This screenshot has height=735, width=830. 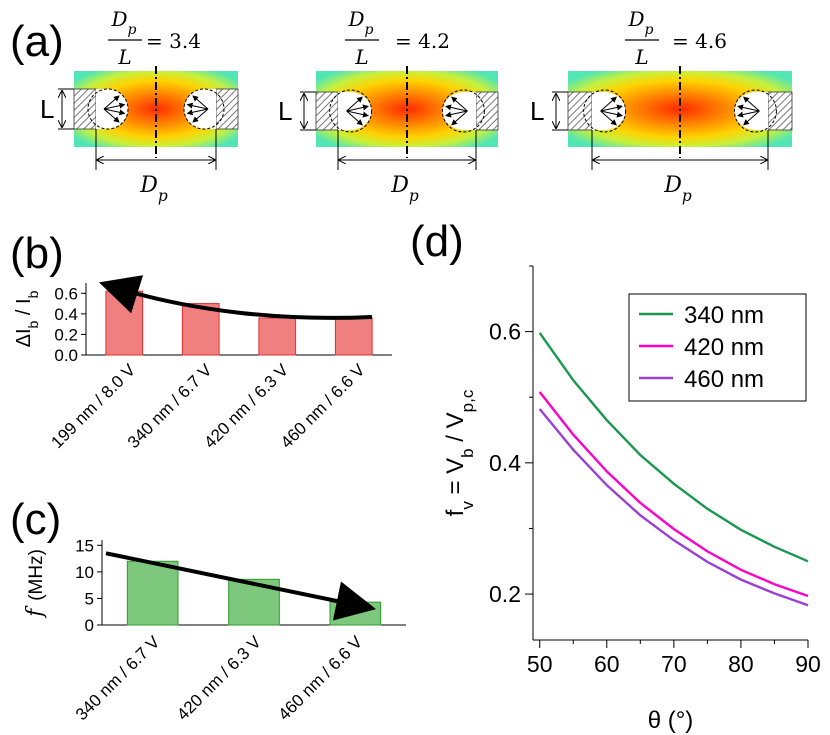 What do you see at coordinates (66, 314) in the screenshot?
I see `y-tick-label-2: 0.4` at bounding box center [66, 314].